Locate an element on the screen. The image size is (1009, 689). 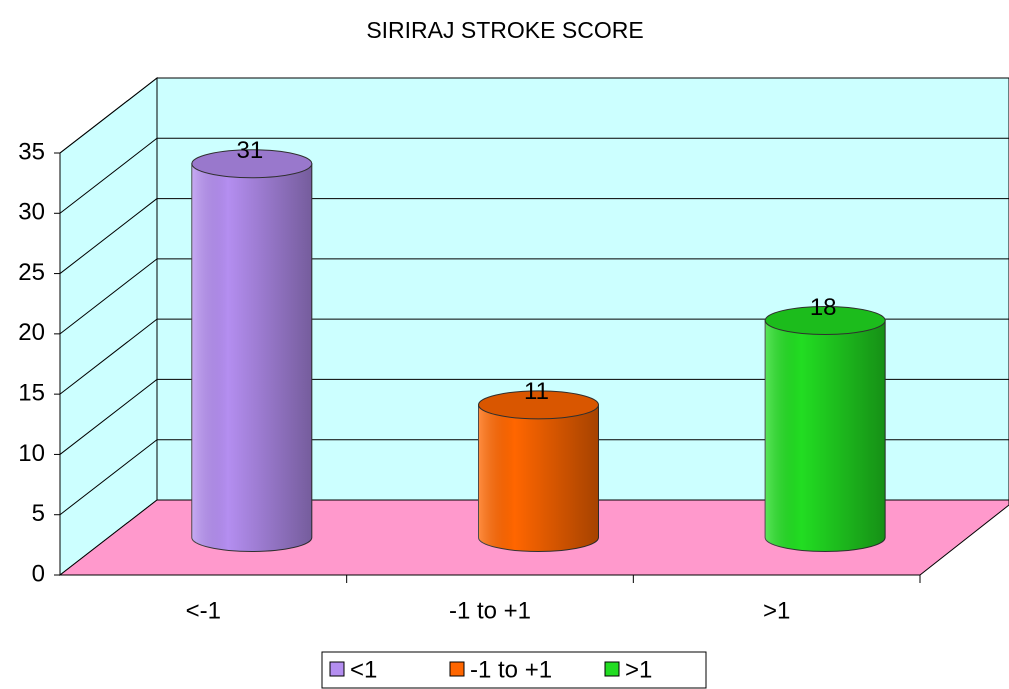
data-label: 11 is located at coordinates (536, 391).